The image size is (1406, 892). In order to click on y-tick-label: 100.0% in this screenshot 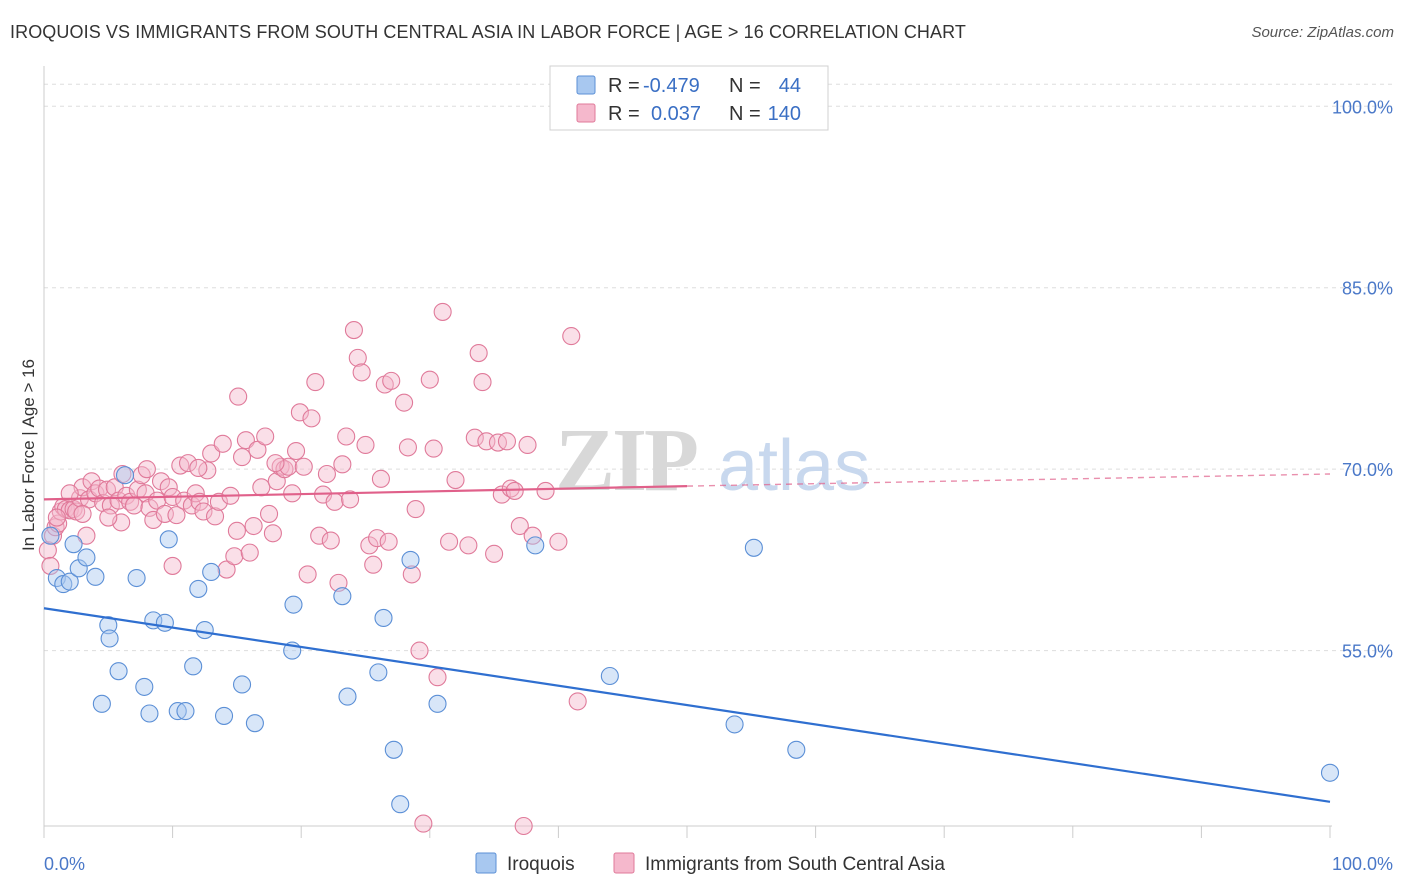, I will do `click(1362, 107)`.